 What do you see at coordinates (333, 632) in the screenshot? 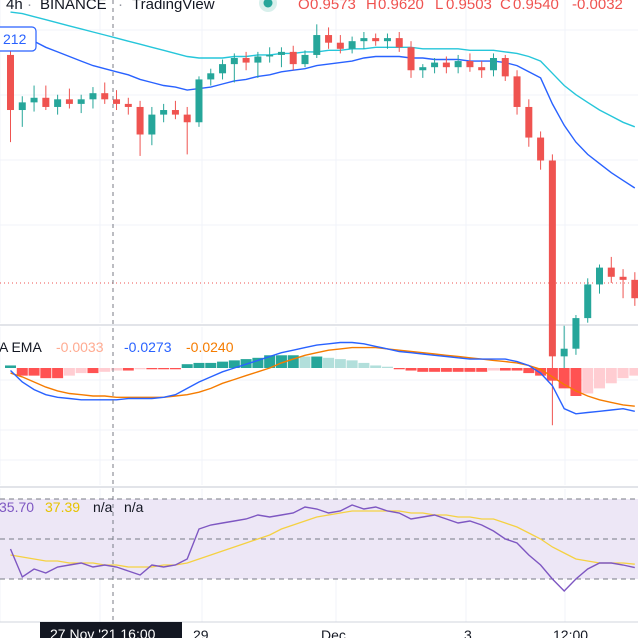
I see `time-tick: Dec` at bounding box center [333, 632].